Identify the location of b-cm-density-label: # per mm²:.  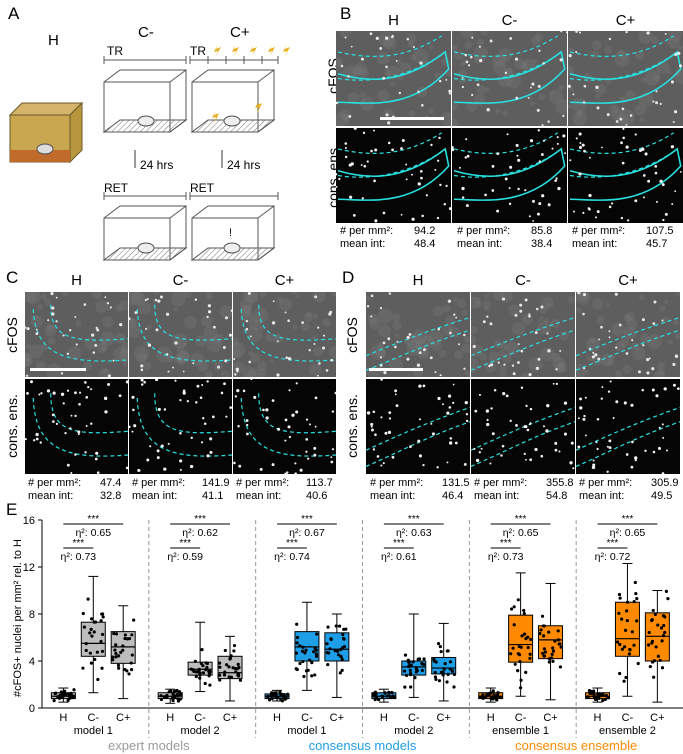
(484, 231).